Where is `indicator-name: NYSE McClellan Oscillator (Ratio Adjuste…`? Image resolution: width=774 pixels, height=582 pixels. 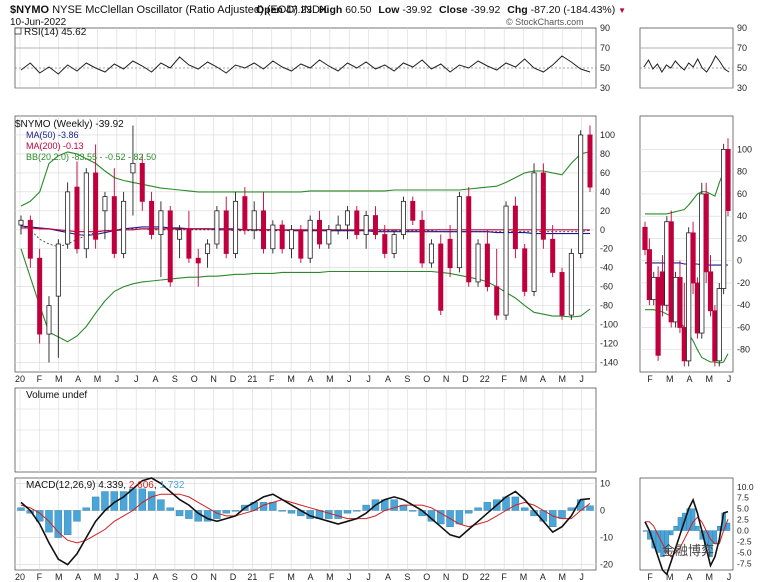
indicator-name: NYSE McClellan Oscillator (Ratio Adjuste… is located at coordinates (175, 10).